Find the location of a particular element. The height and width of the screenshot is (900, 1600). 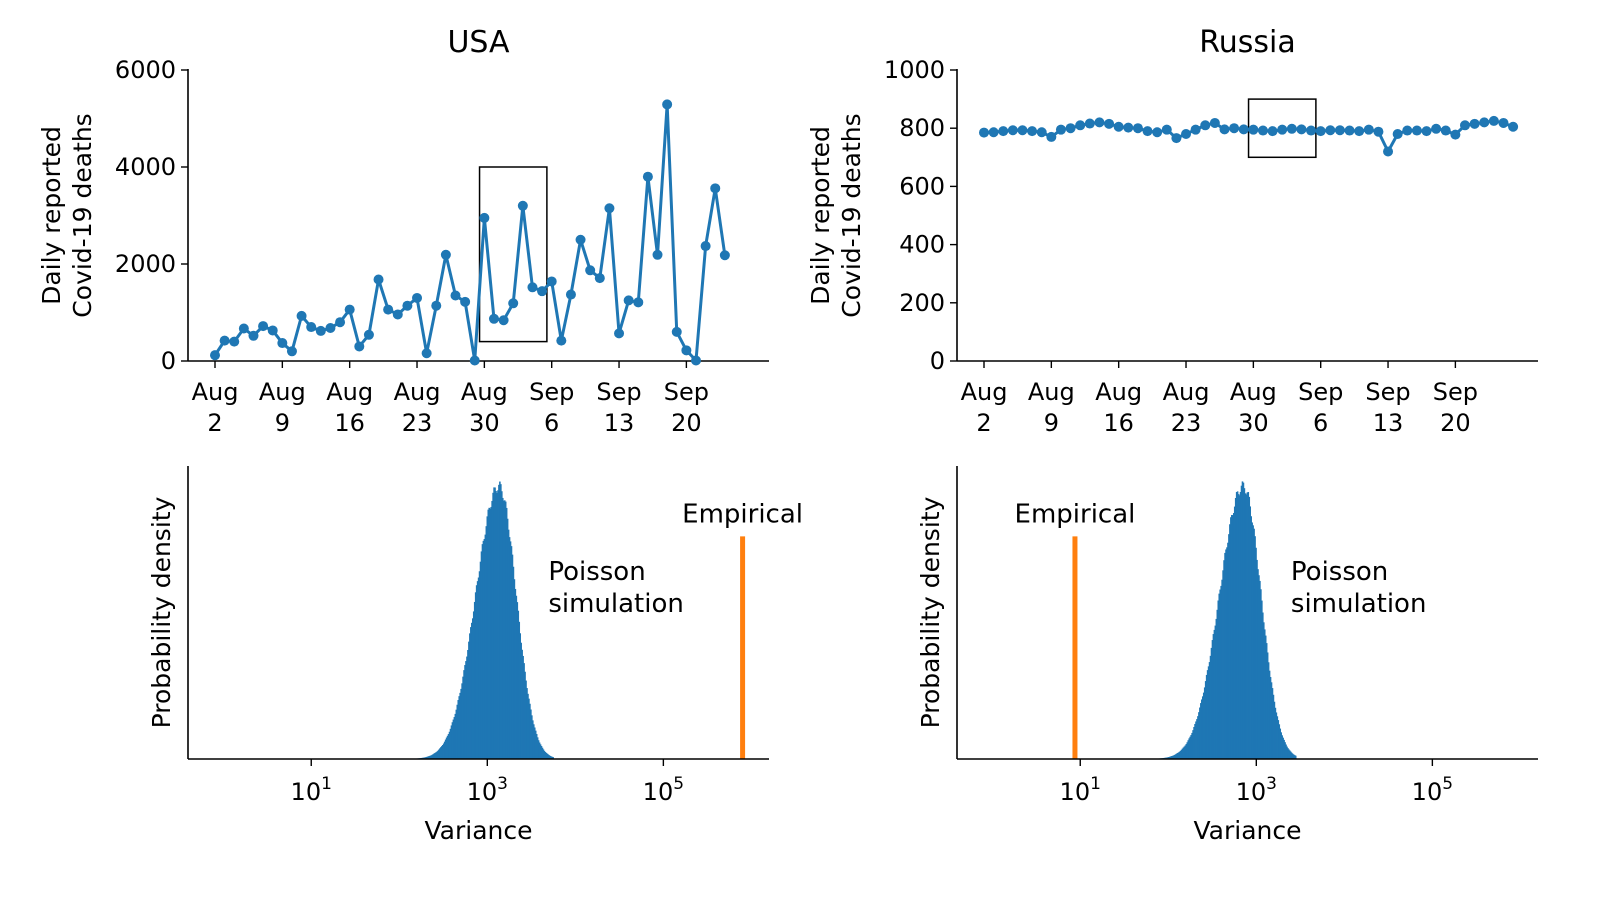

x-axis-label: Variance is located at coordinates (1248, 830).